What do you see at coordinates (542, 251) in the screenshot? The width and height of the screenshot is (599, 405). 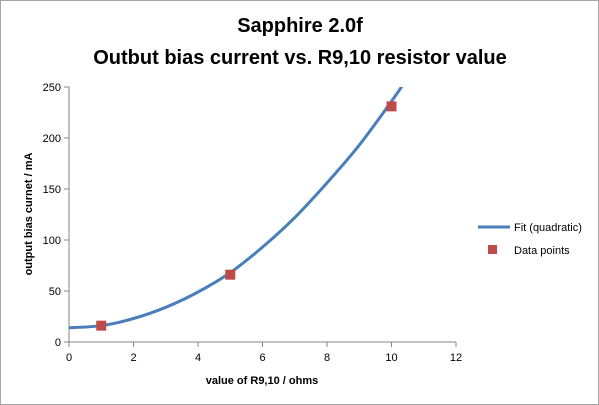 I see `legend-label-data-points: Data points` at bounding box center [542, 251].